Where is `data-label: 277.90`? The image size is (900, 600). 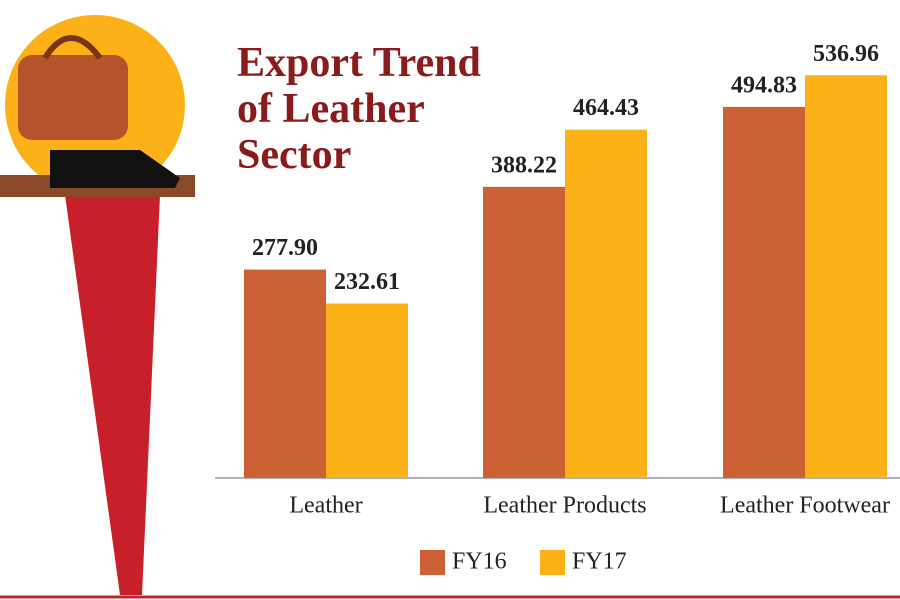 data-label: 277.90 is located at coordinates (285, 248).